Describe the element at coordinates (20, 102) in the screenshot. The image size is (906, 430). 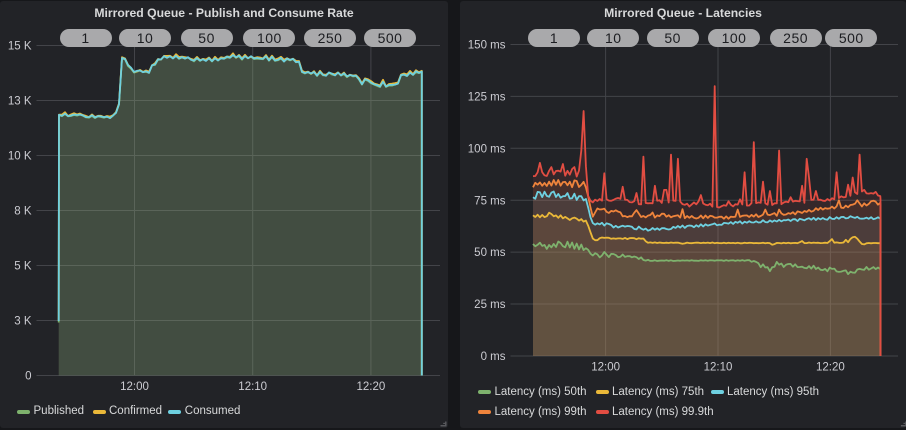
I see `svg-text: 13 K` at that location.